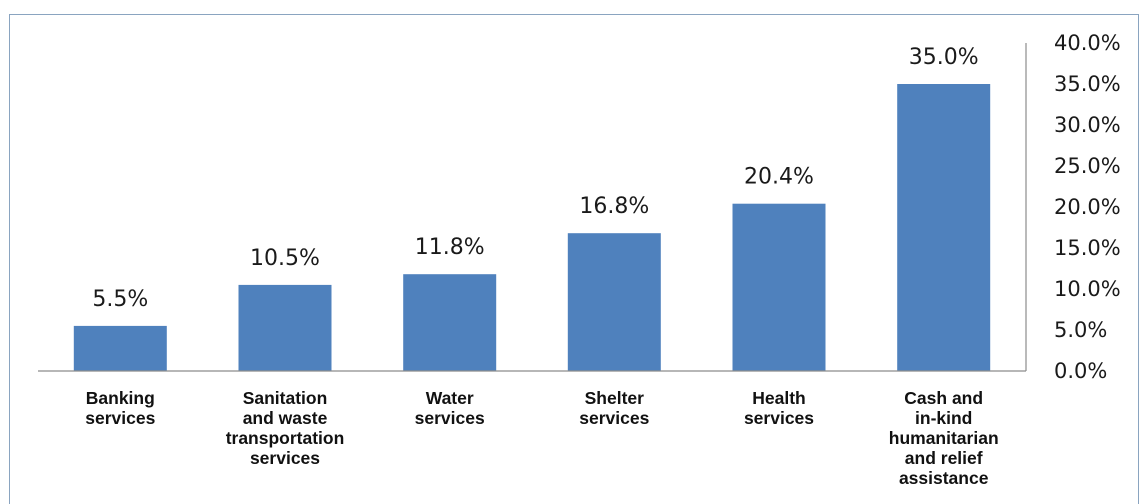 The width and height of the screenshot is (1145, 504). Describe the element at coordinates (1087, 248) in the screenshot. I see `y-tick-label-3: 15.0%` at that location.